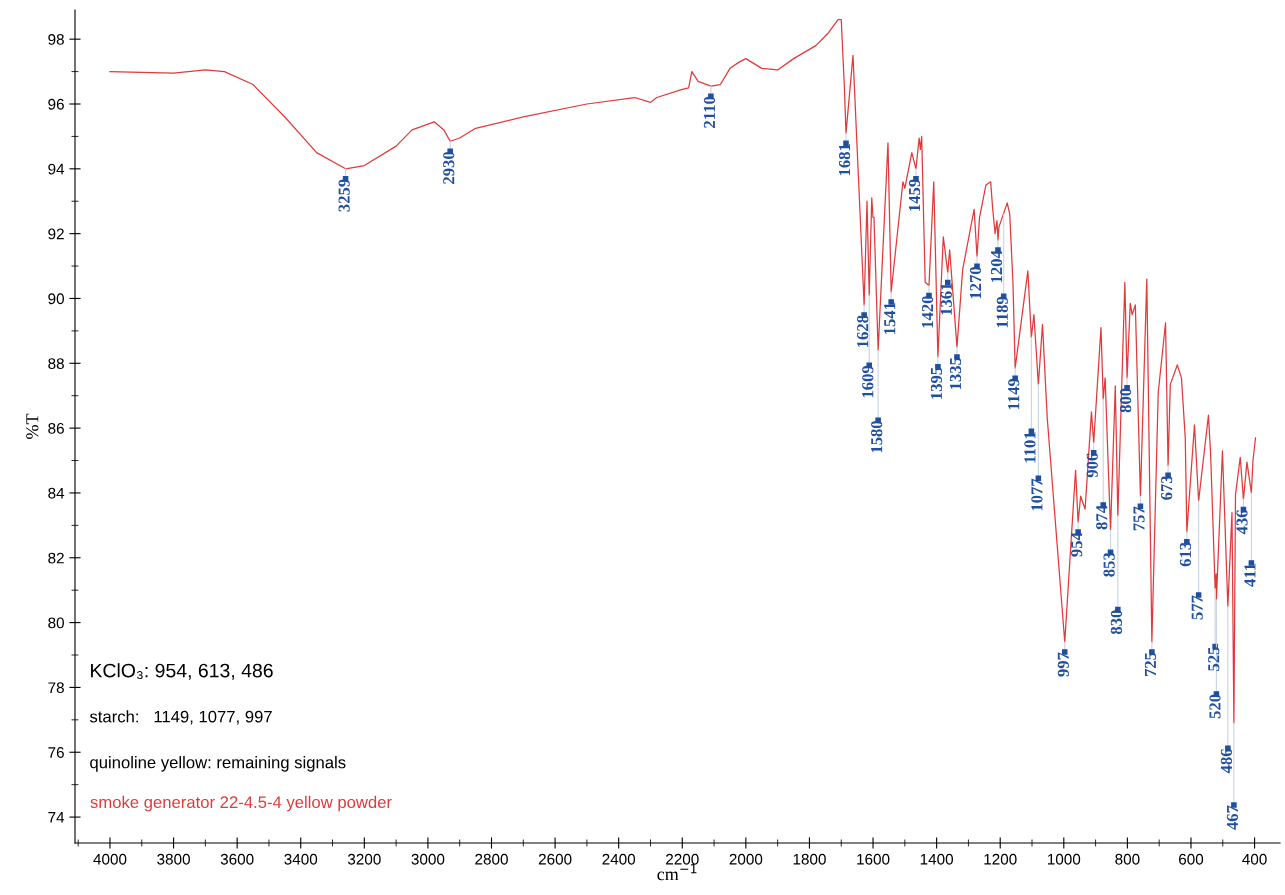  What do you see at coordinates (182, 671) in the screenshot?
I see `annotation: KClO₃: 954, 613, 486` at bounding box center [182, 671].